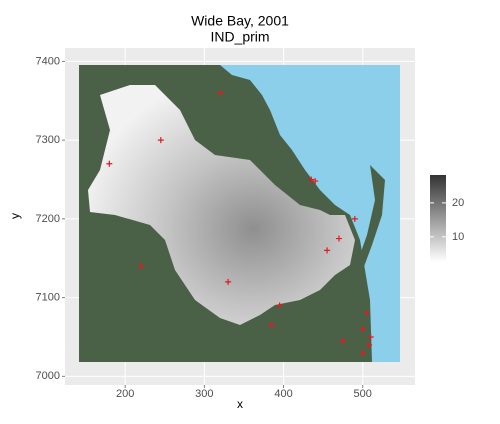 The width and height of the screenshot is (500, 424). I want to click on y-tick-label: 7100, so click(48, 298).